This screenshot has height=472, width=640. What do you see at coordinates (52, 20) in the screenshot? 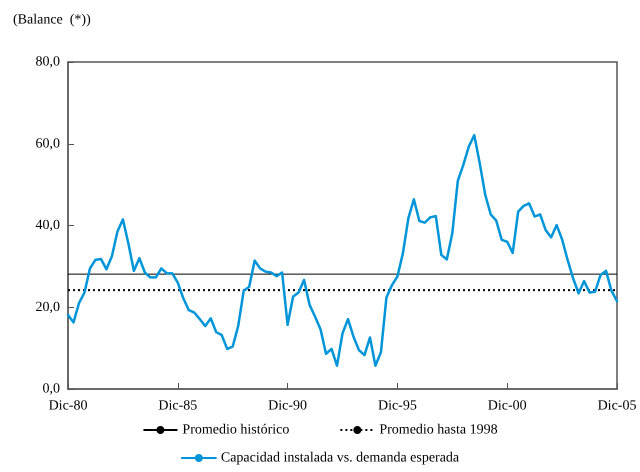
I see `y-axis-title: (Balance (*))` at bounding box center [52, 20].